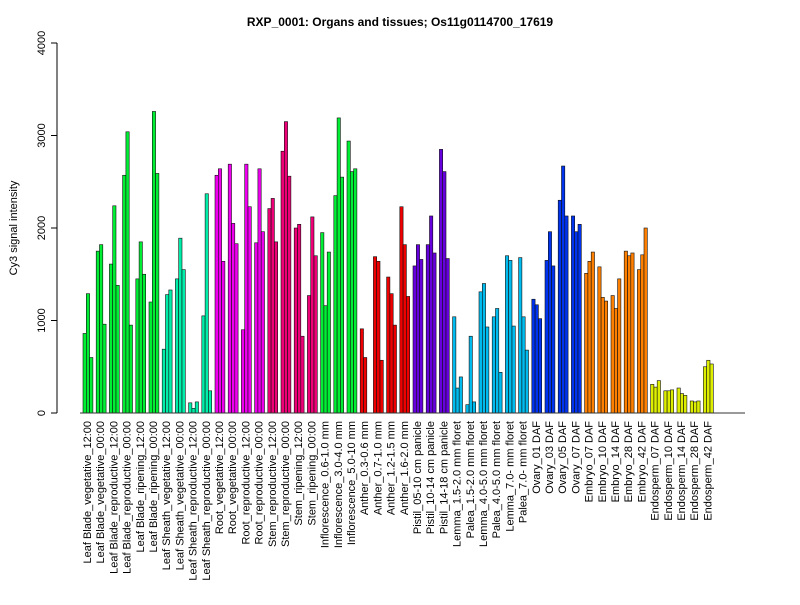 The width and height of the screenshot is (800, 605). I want to click on y-axis: 0 1000 2000 3000 4000, so click(47, 223).